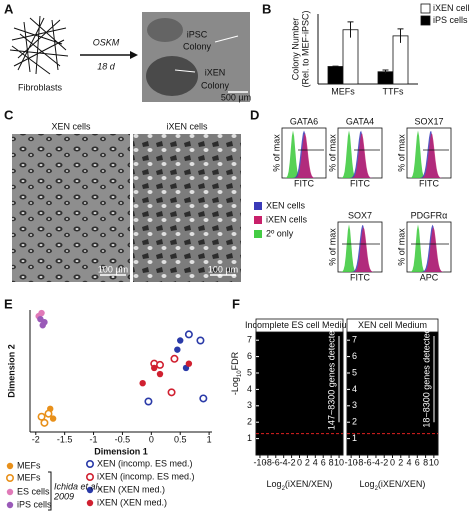 The height and width of the screenshot is (518, 474). I want to click on histogram-title: PDGFRα, so click(429, 215).